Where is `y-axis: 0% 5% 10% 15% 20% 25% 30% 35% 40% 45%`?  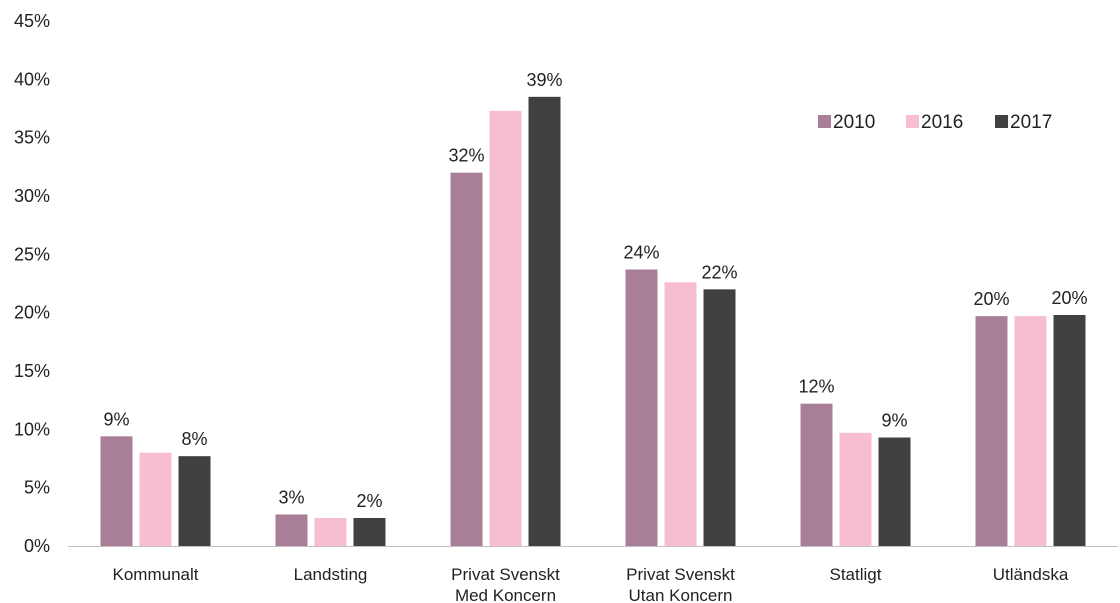 y-axis: 0% 5% 10% 15% 20% 25% 30% 35% 40% 45% is located at coordinates (32, 283).